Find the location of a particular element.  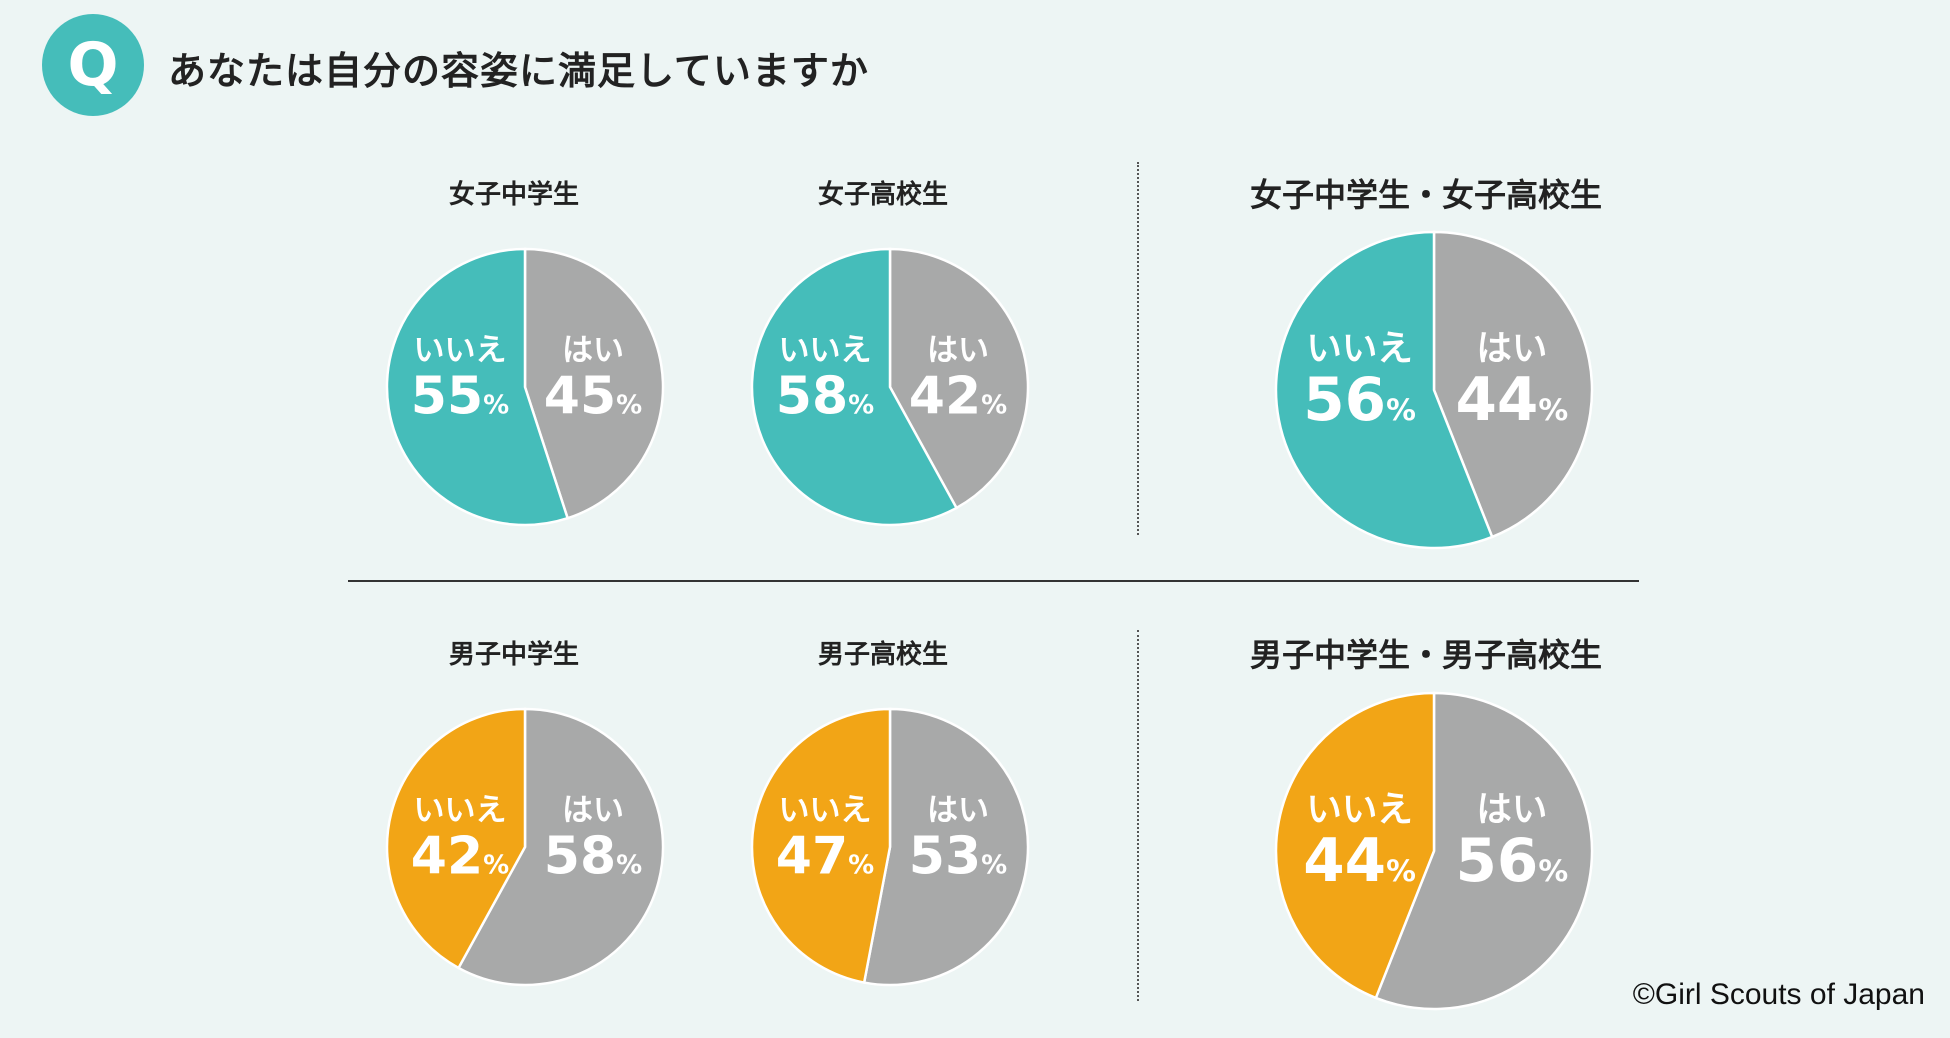

pie-label-no: いいえ 42% is located at coordinates (460, 839).